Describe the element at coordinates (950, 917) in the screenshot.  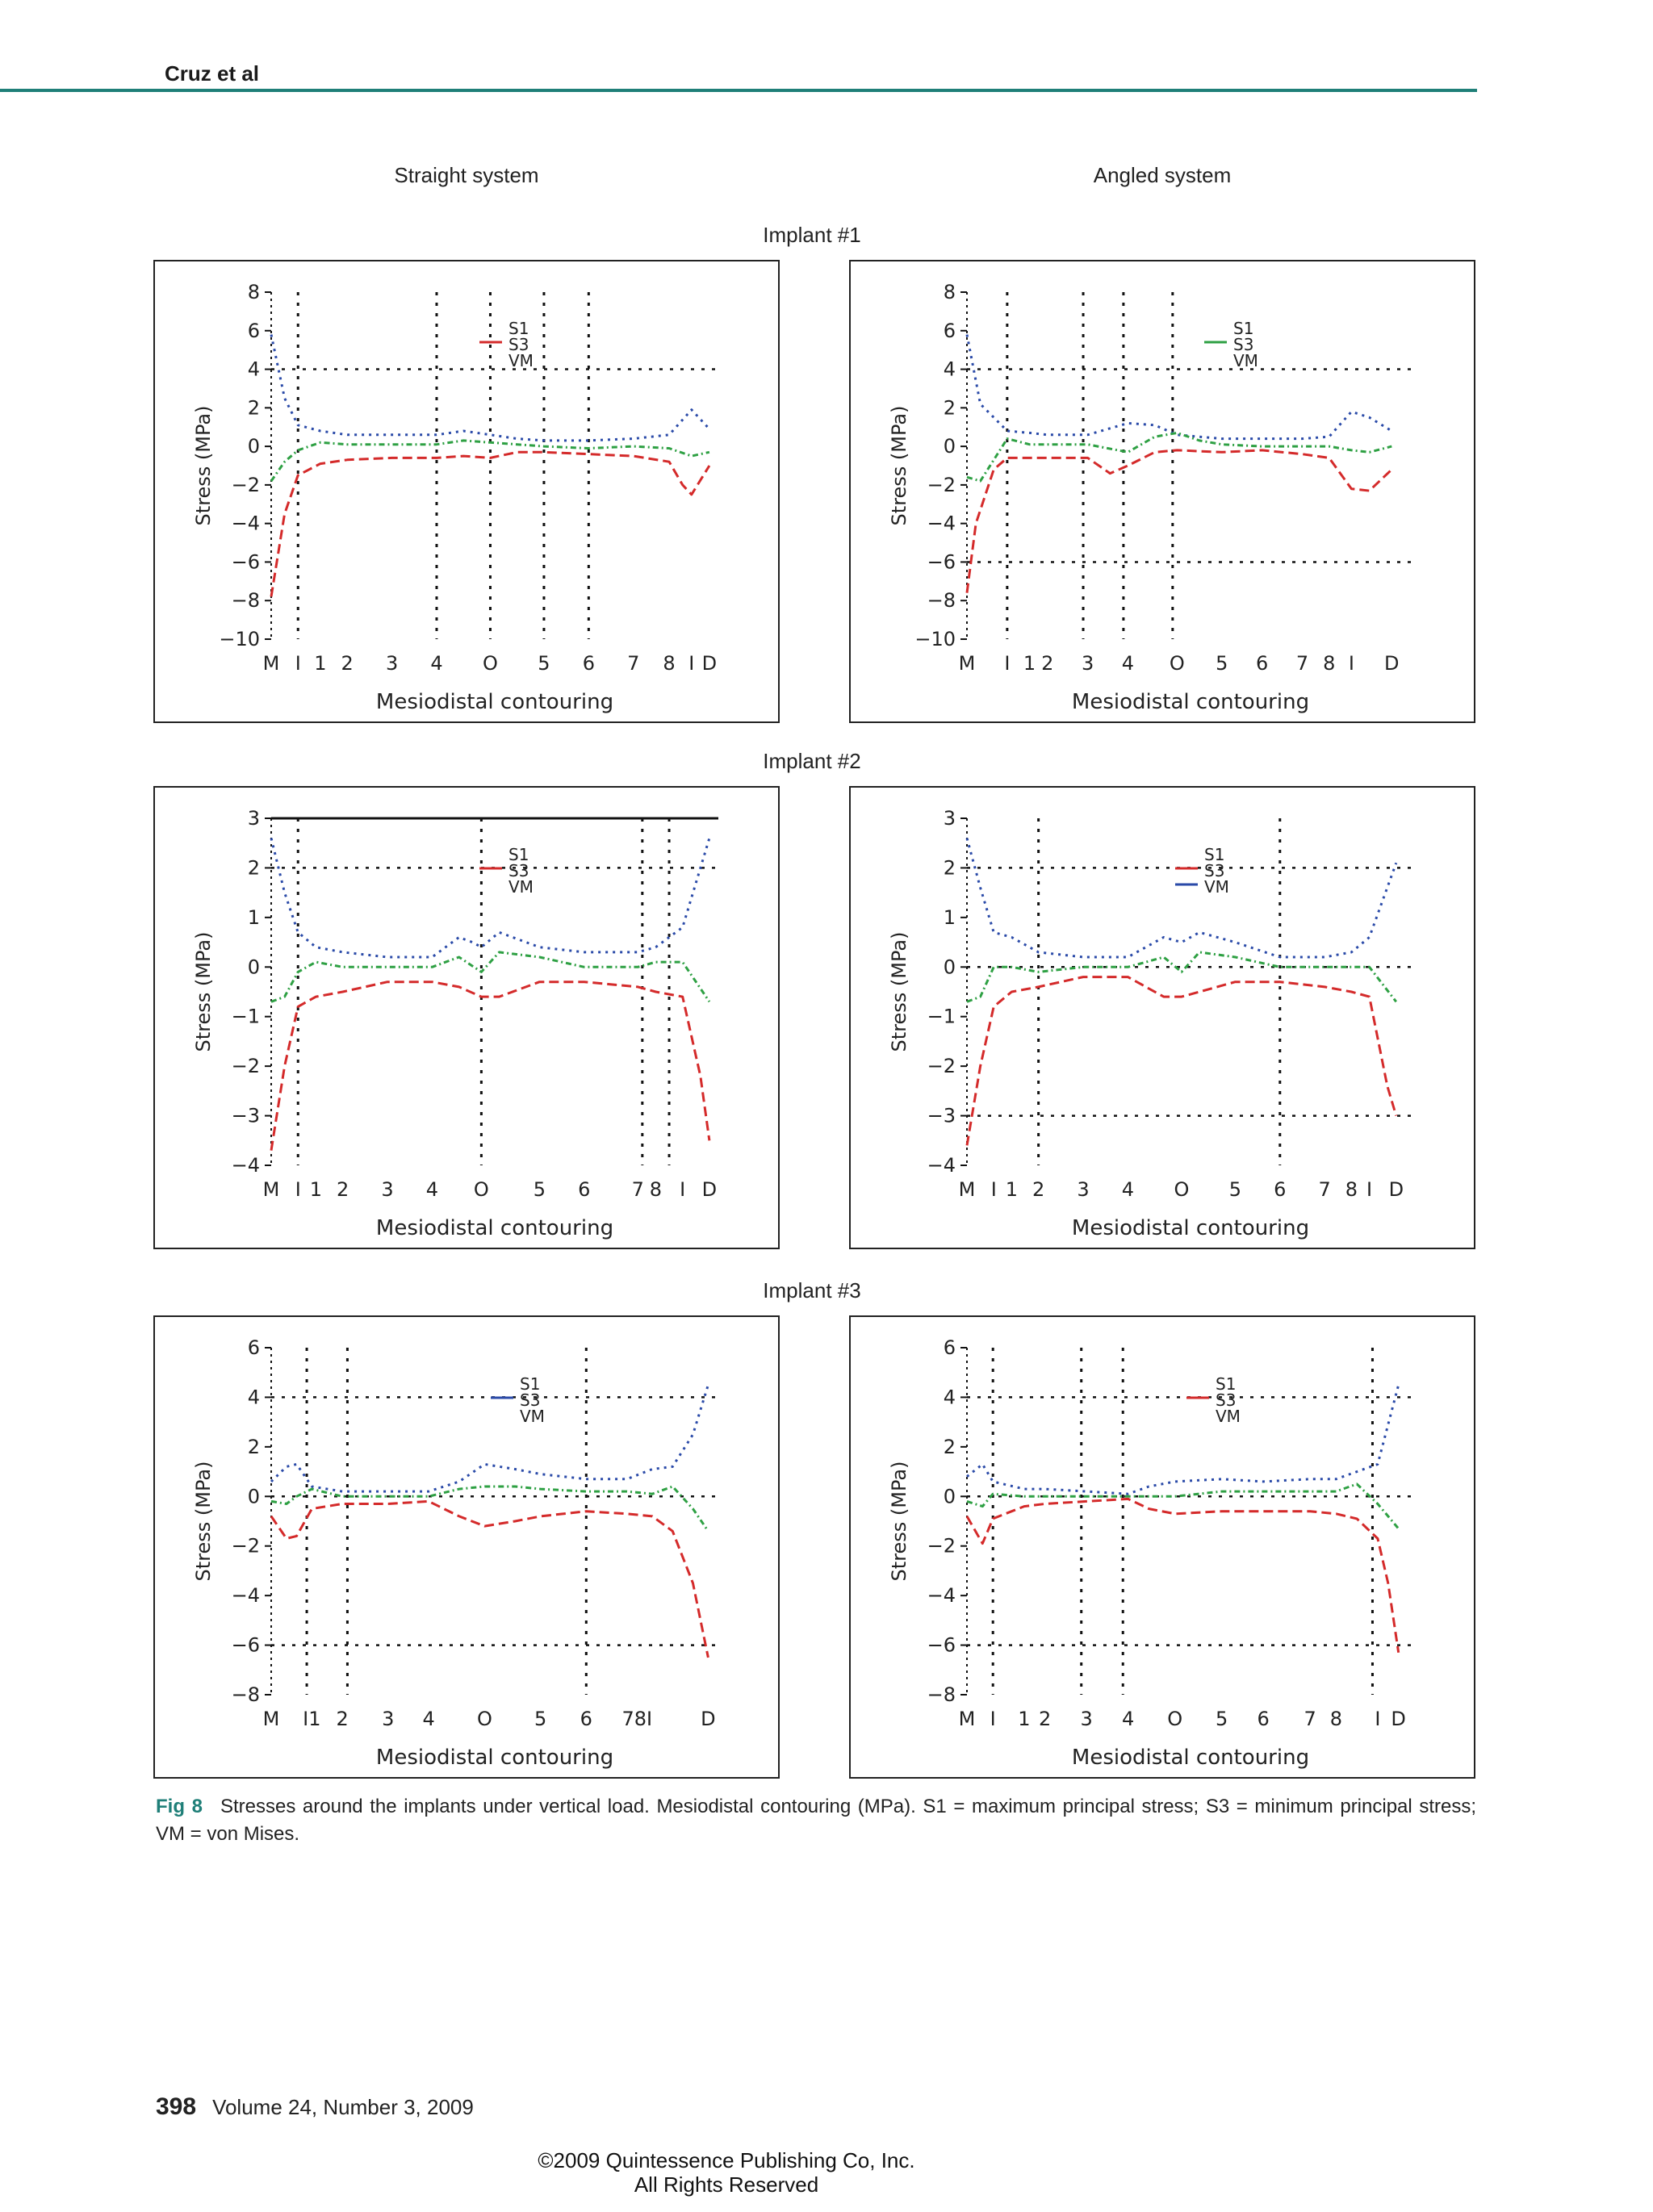
I see `y-tick-label: 1` at that location.